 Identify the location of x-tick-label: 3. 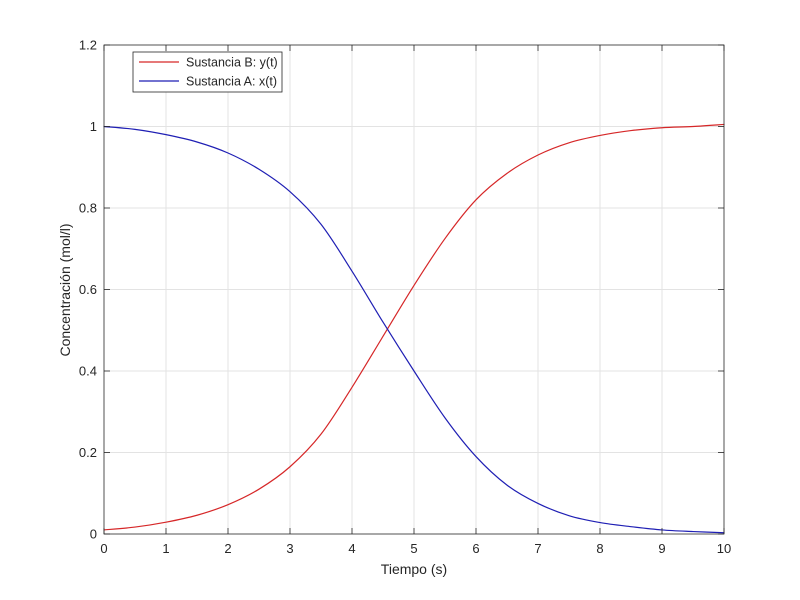
(289, 548).